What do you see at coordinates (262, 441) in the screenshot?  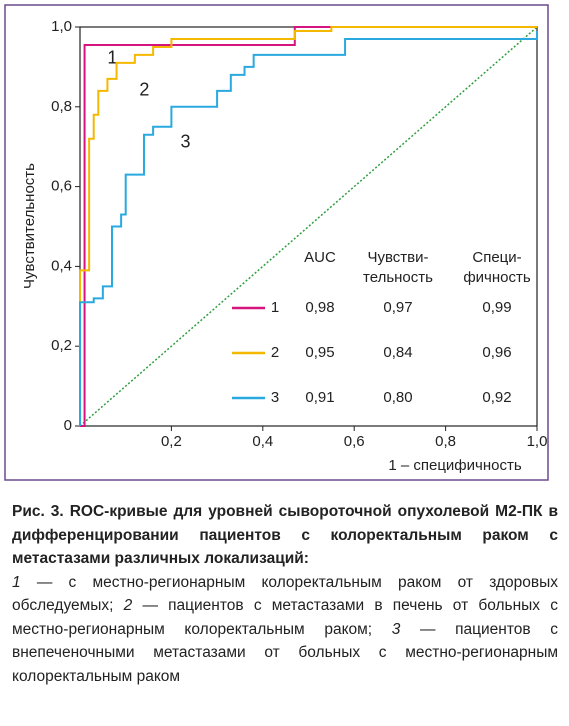 I see `x-tick-label: 0,4` at bounding box center [262, 441].